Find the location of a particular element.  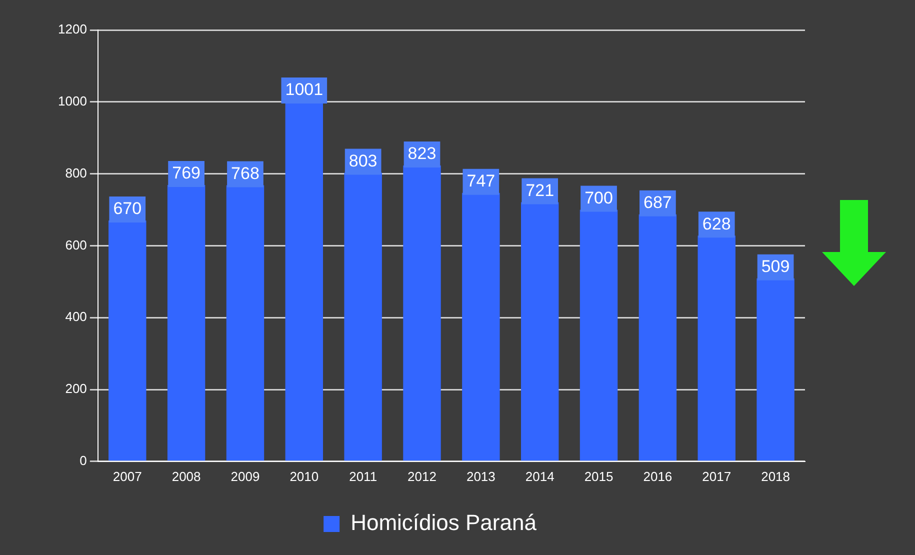

legend-label: Homicídios Paraná is located at coordinates (444, 523).